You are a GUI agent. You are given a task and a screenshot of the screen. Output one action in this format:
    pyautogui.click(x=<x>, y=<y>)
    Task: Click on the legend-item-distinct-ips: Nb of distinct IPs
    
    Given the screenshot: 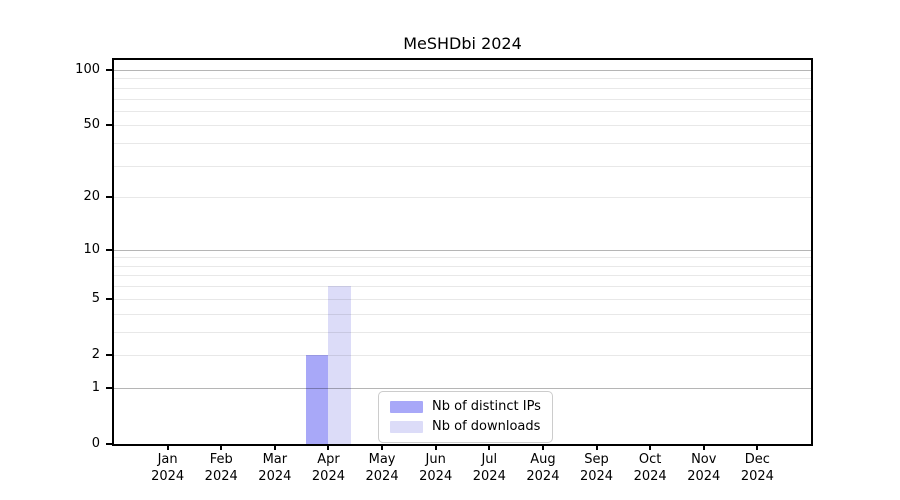 What is the action you would take?
    pyautogui.click(x=465, y=407)
    